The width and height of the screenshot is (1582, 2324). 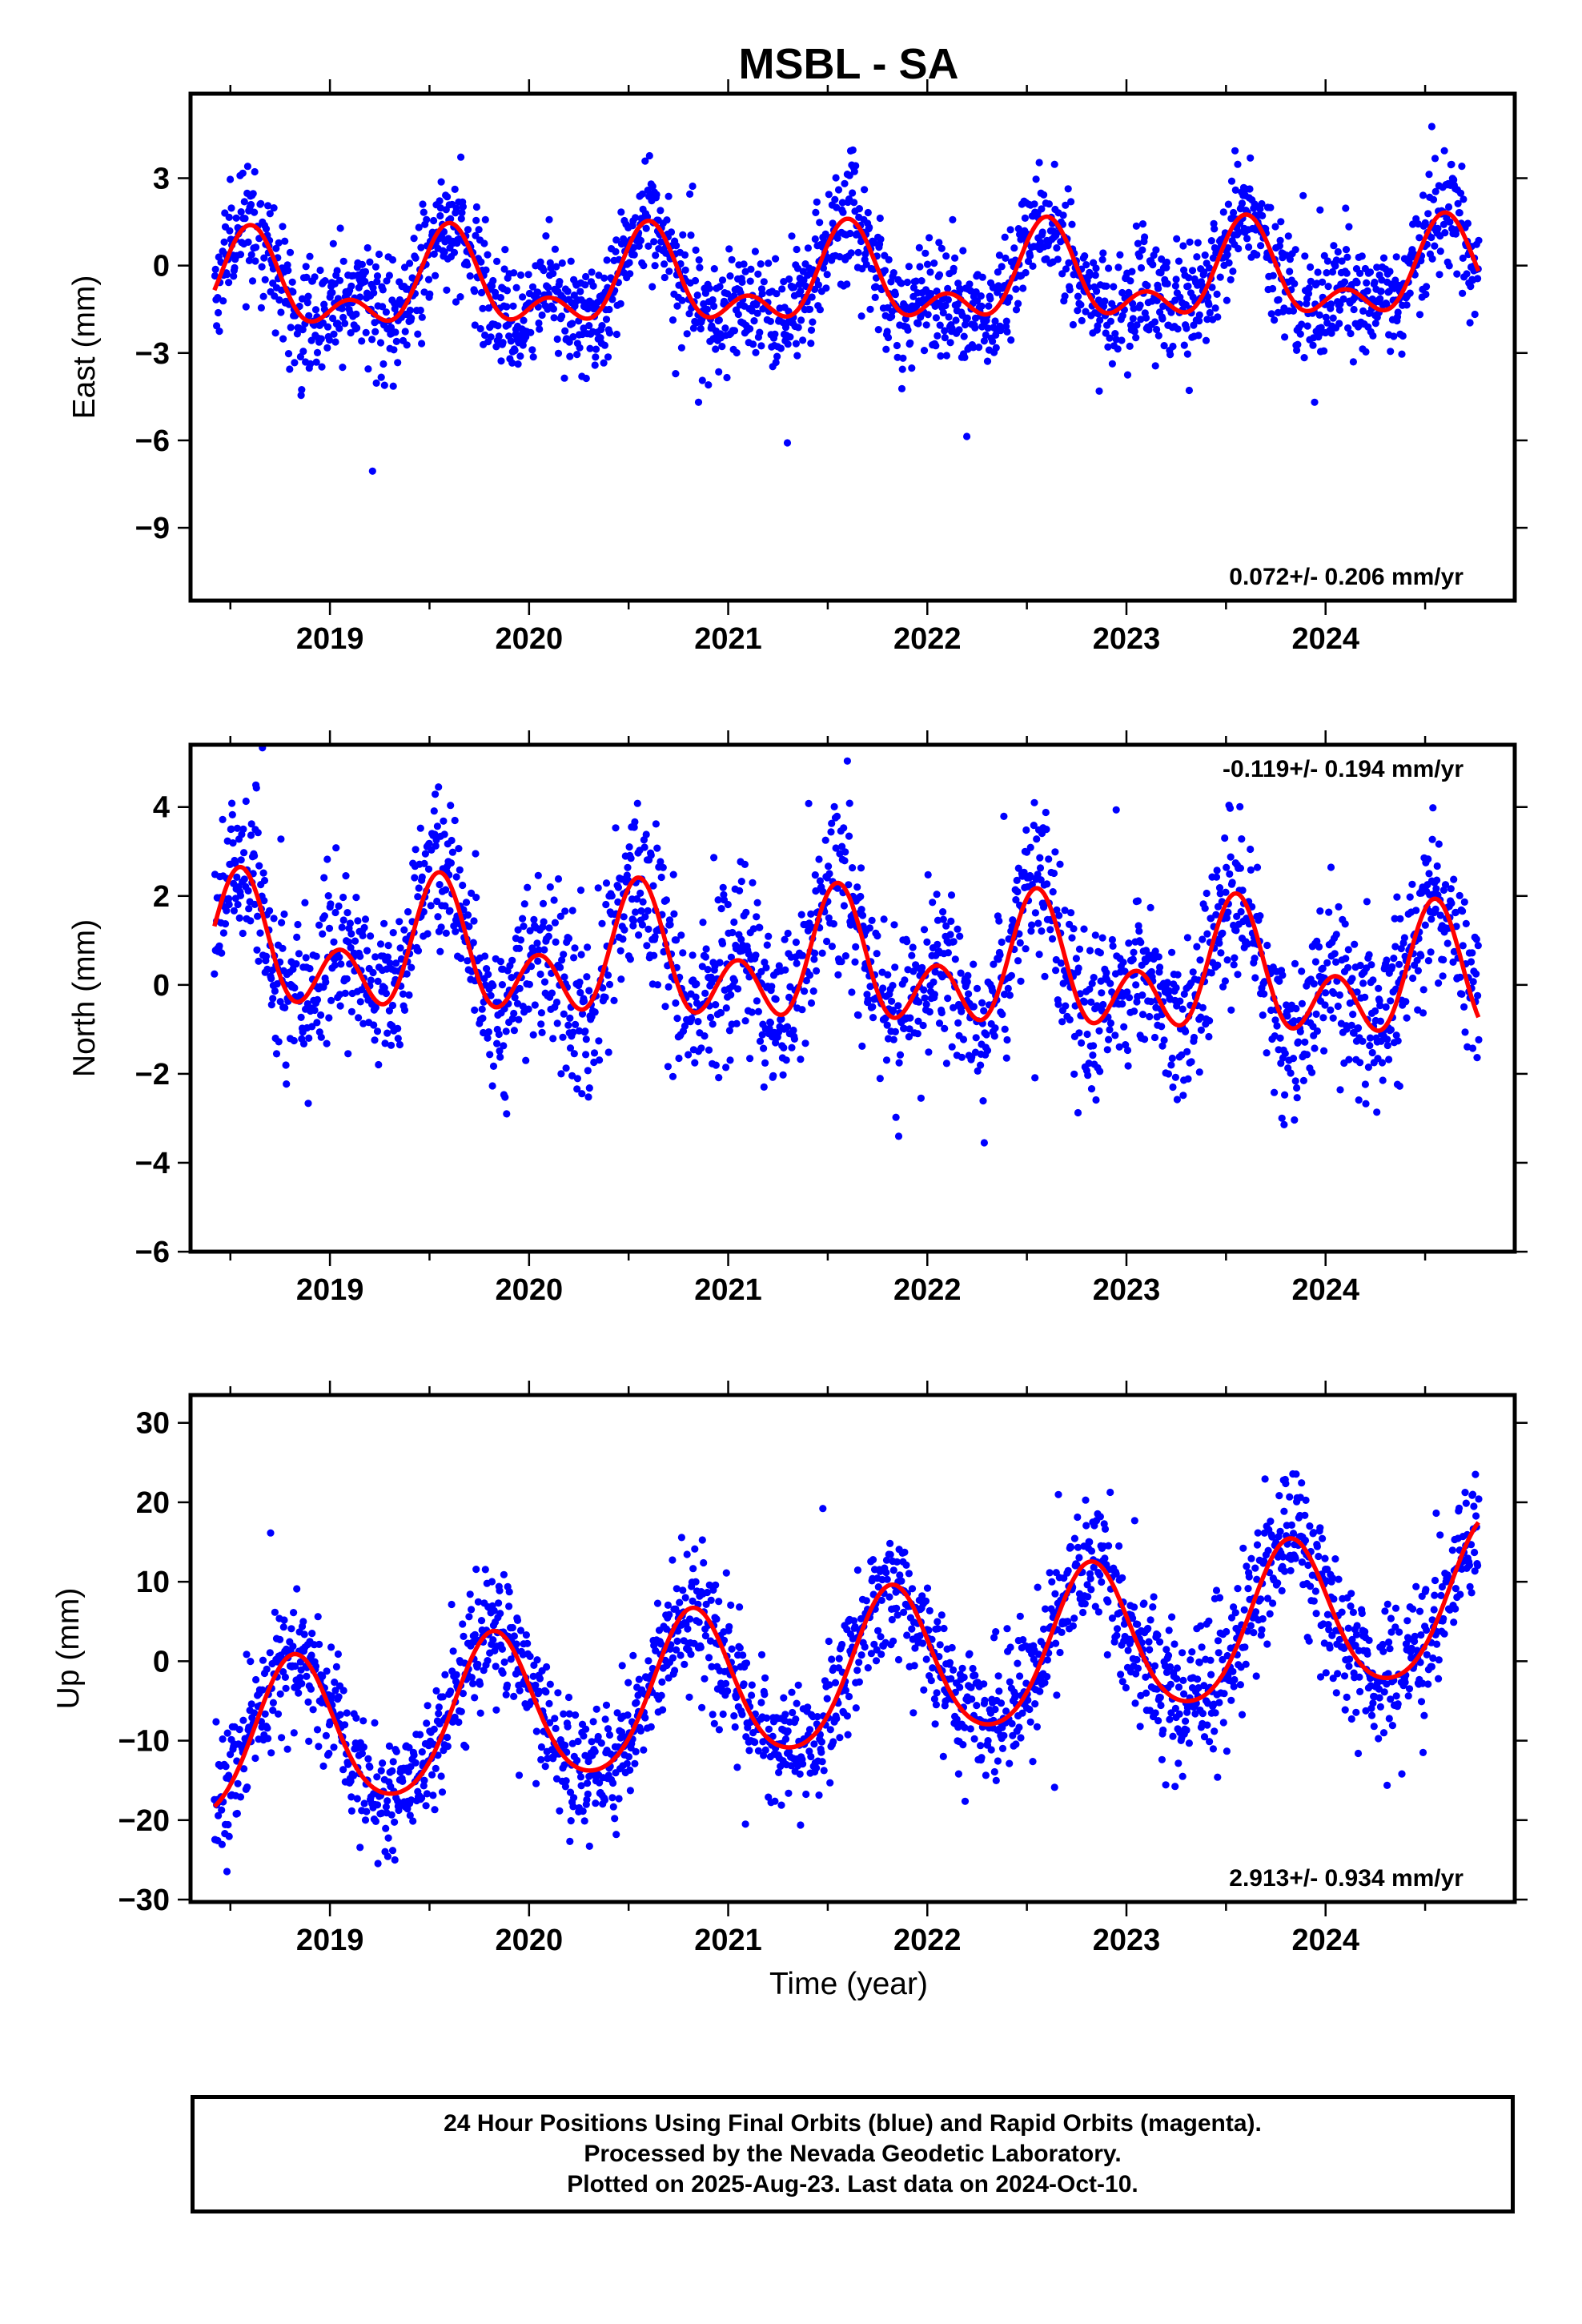 I want to click on x-tick-label: 2020, so click(x=530, y=1290).